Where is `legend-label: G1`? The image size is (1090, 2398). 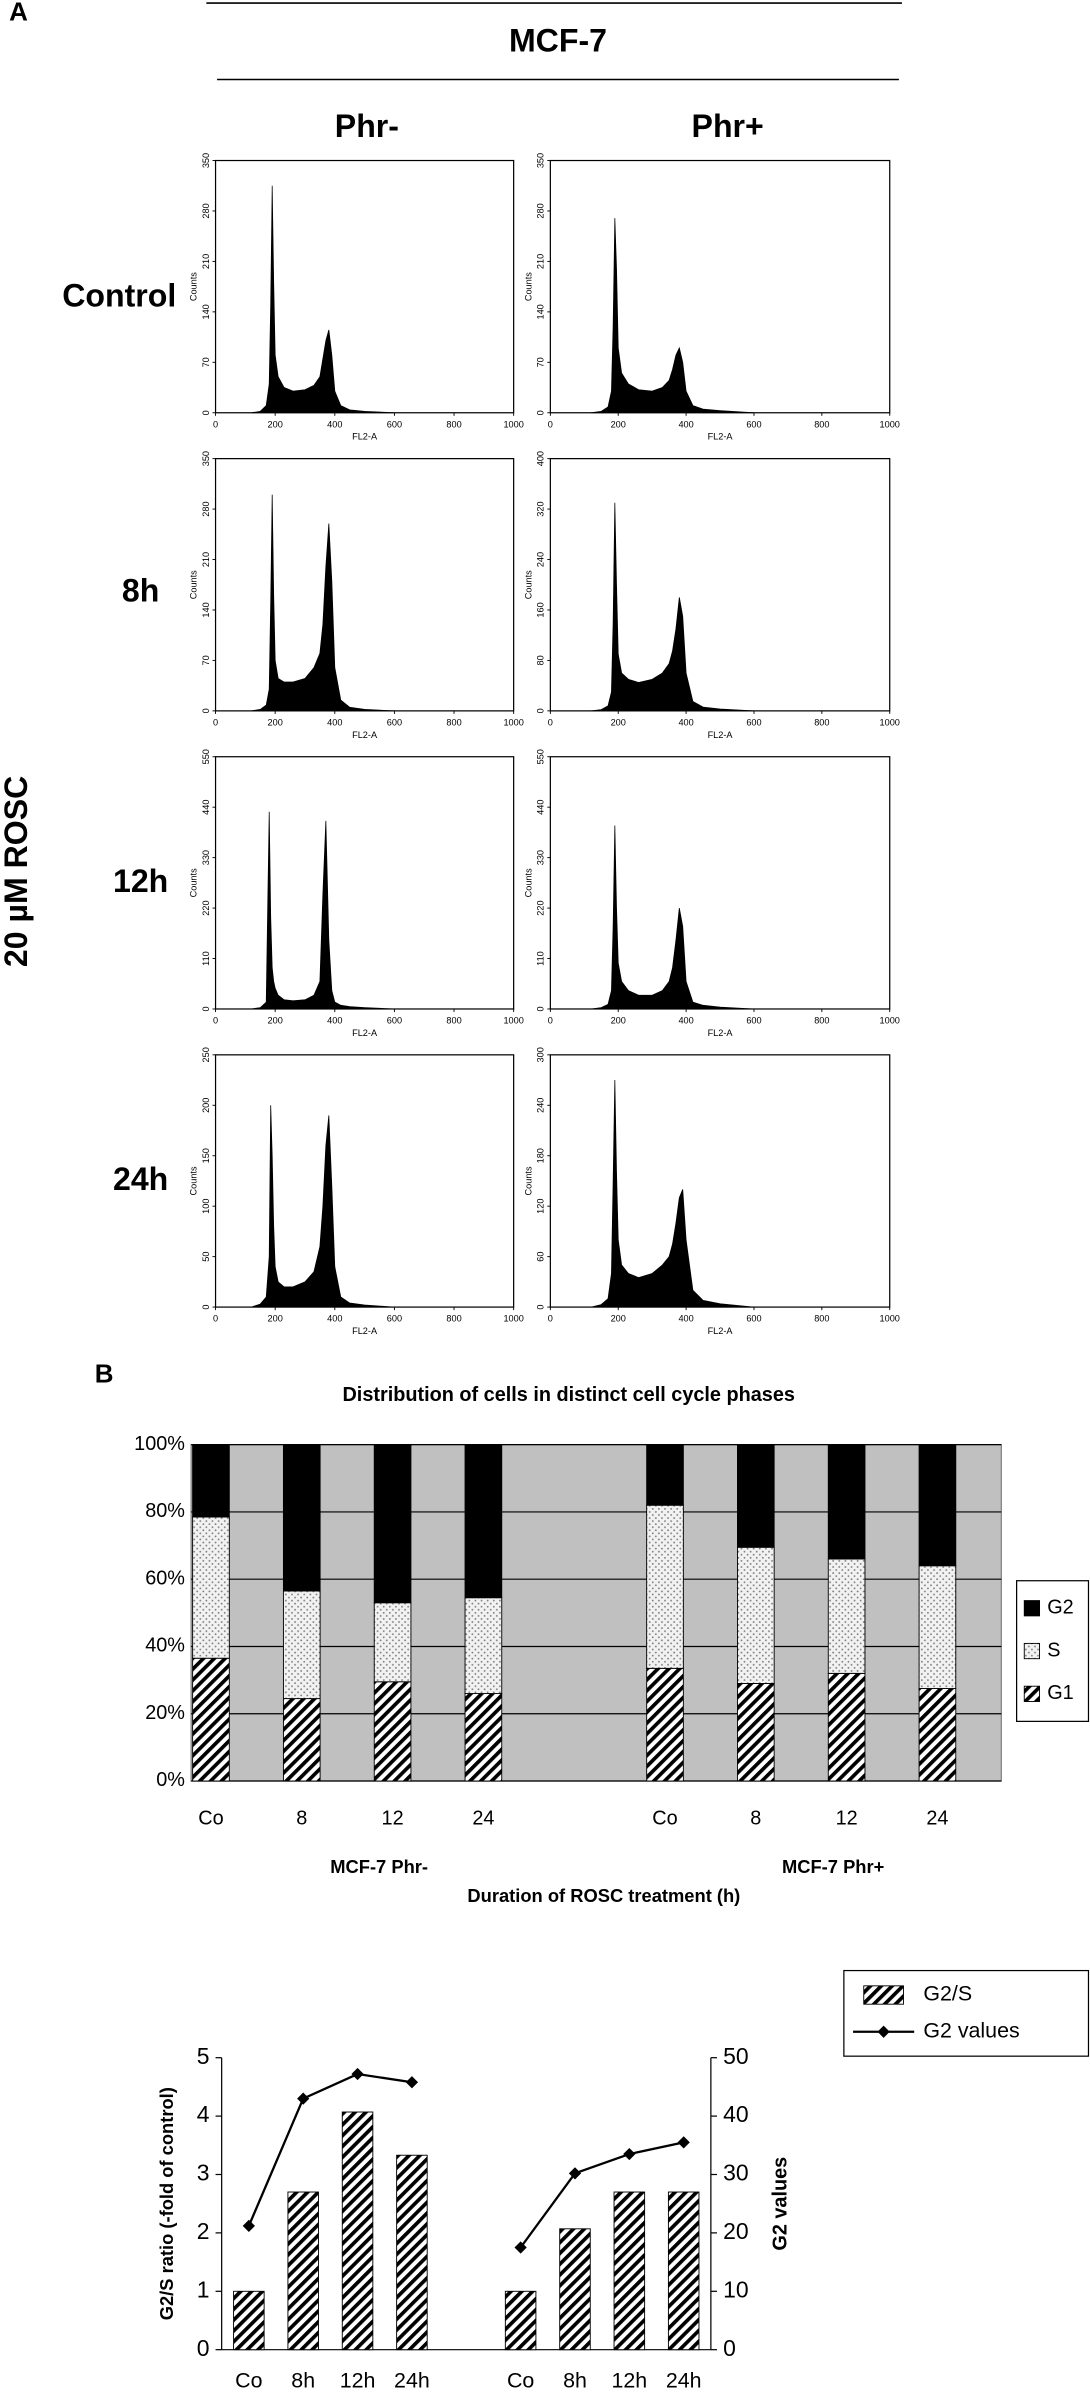 legend-label: G1 is located at coordinates (1060, 1693).